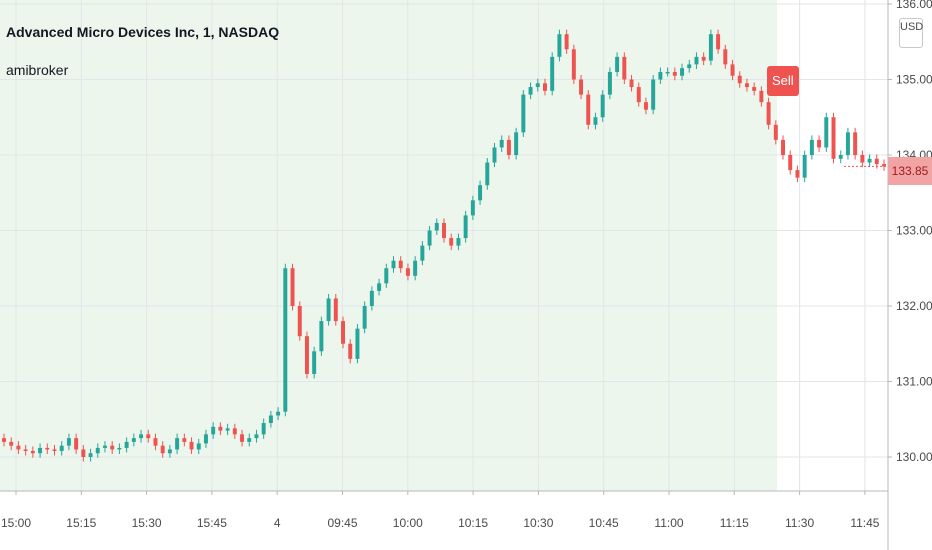 This screenshot has width=932, height=550. What do you see at coordinates (911, 33) in the screenshot?
I see `currency-badge: USD` at bounding box center [911, 33].